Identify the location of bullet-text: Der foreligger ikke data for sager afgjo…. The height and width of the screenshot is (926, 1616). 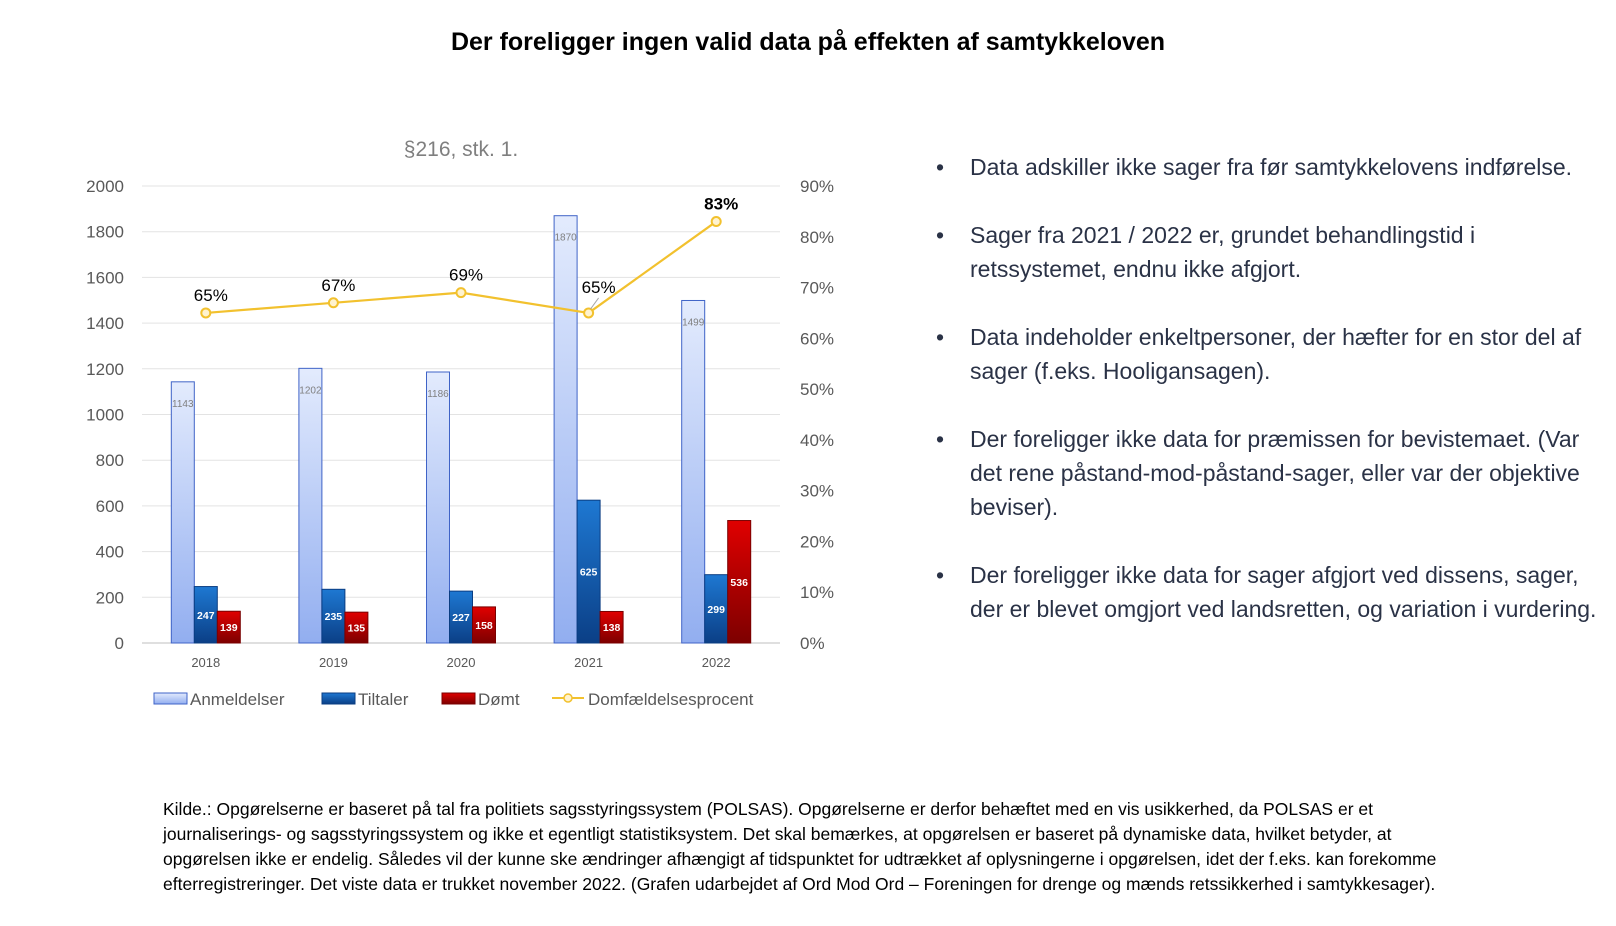
(1283, 592).